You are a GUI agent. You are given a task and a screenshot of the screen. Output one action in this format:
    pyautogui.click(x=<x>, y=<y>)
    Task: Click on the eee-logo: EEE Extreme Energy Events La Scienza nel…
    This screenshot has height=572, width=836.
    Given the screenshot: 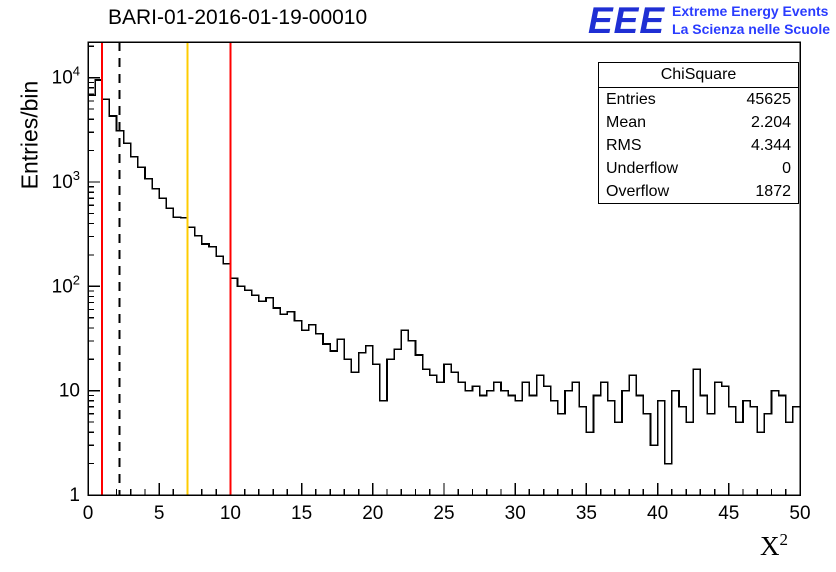 What is the action you would take?
    pyautogui.click(x=709, y=20)
    